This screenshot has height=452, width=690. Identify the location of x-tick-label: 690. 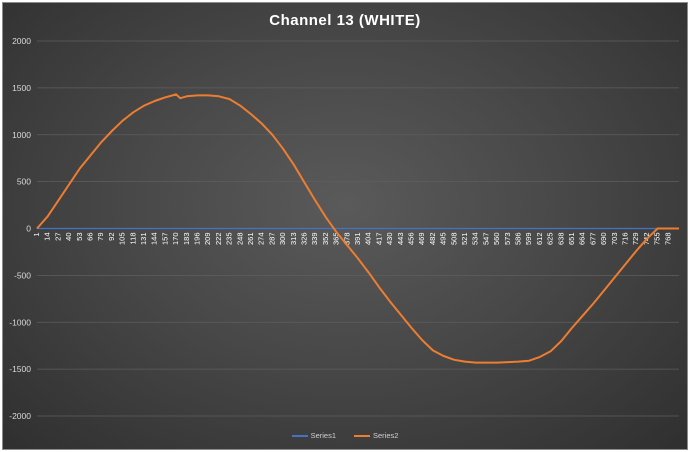
(603, 239).